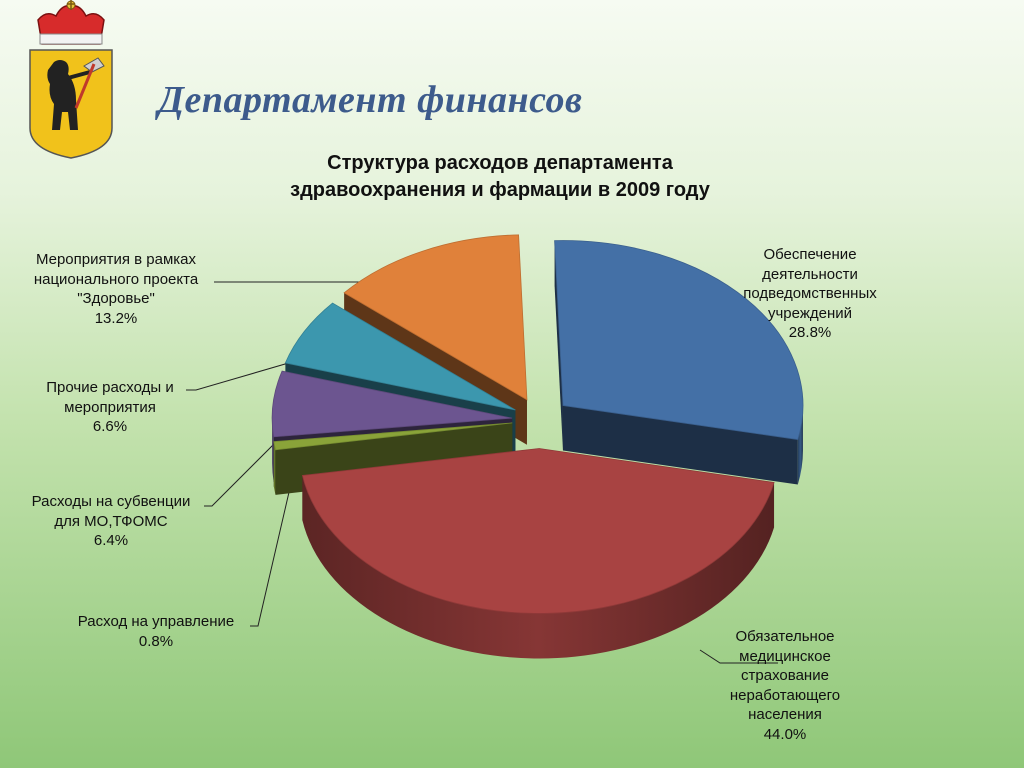  What do you see at coordinates (810, 332) in the screenshot?
I see `slice-value: 28.8%` at bounding box center [810, 332].